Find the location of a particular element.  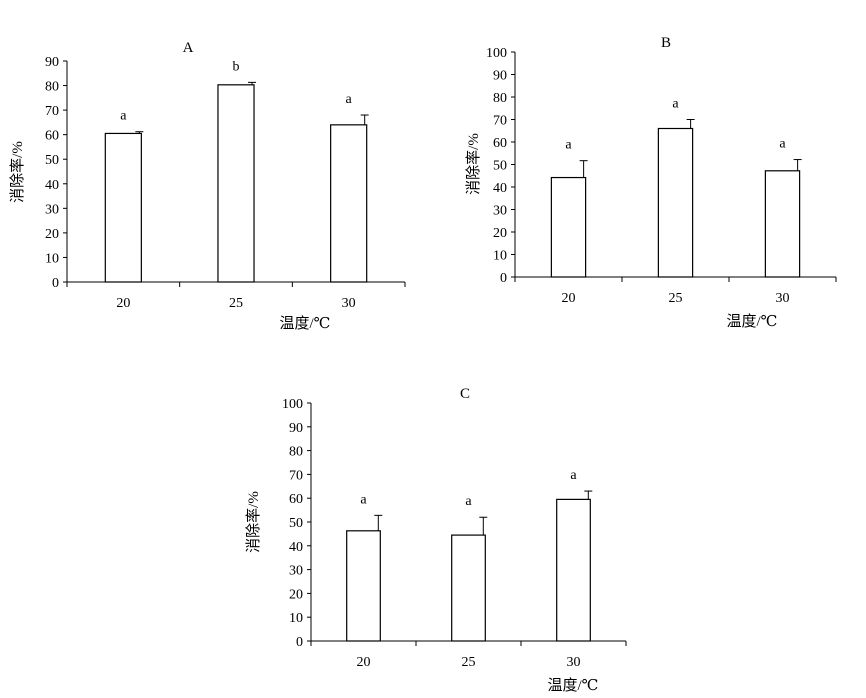

chart-a-y-tick-label: 30 is located at coordinates (52, 209).